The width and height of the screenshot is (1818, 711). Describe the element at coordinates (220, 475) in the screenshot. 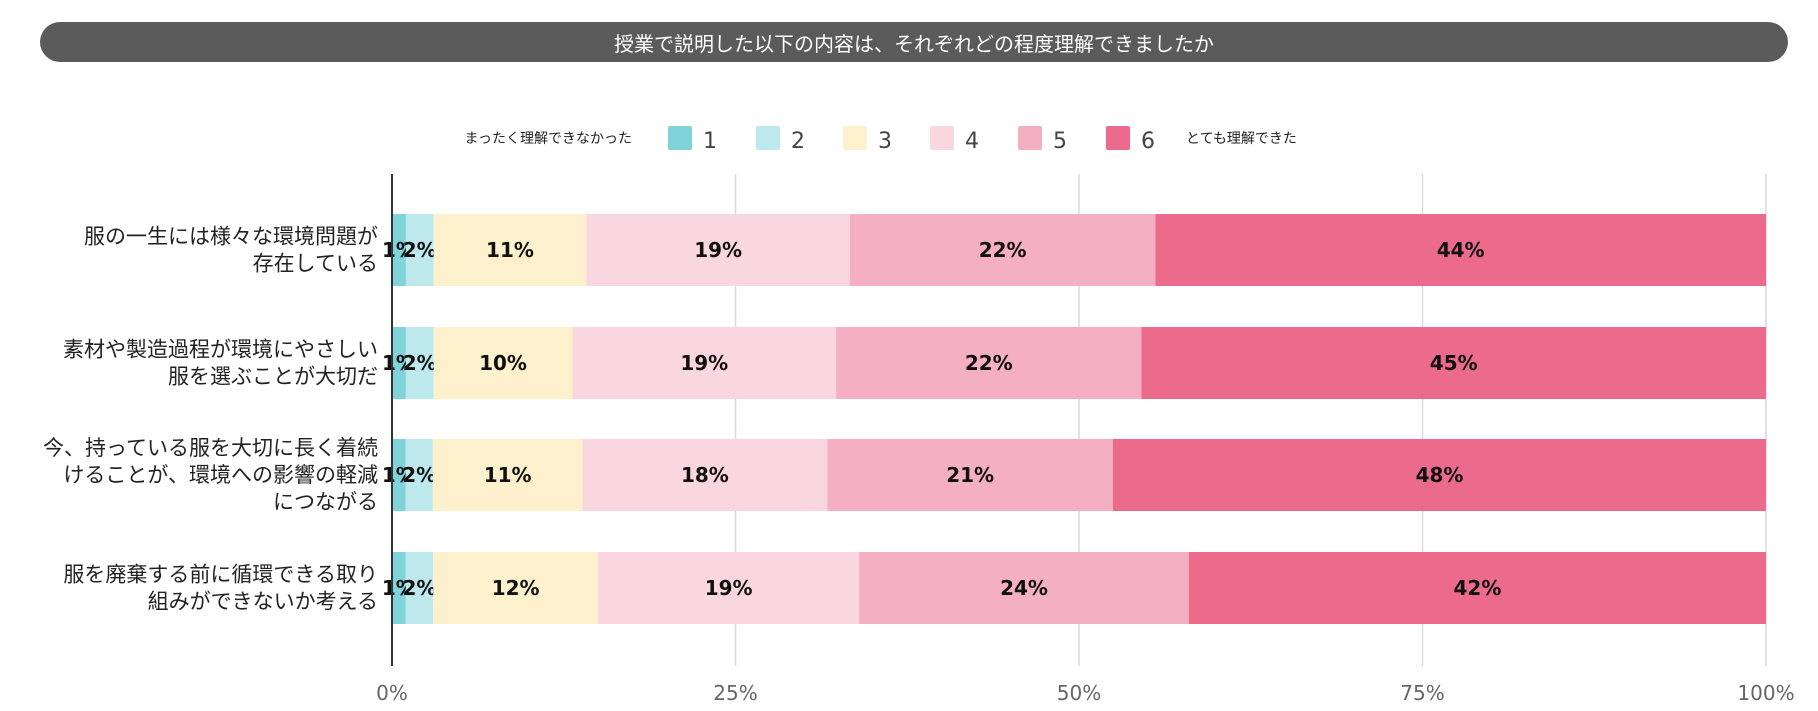

I see `category-label: けることが、環境への影響の軽減` at that location.